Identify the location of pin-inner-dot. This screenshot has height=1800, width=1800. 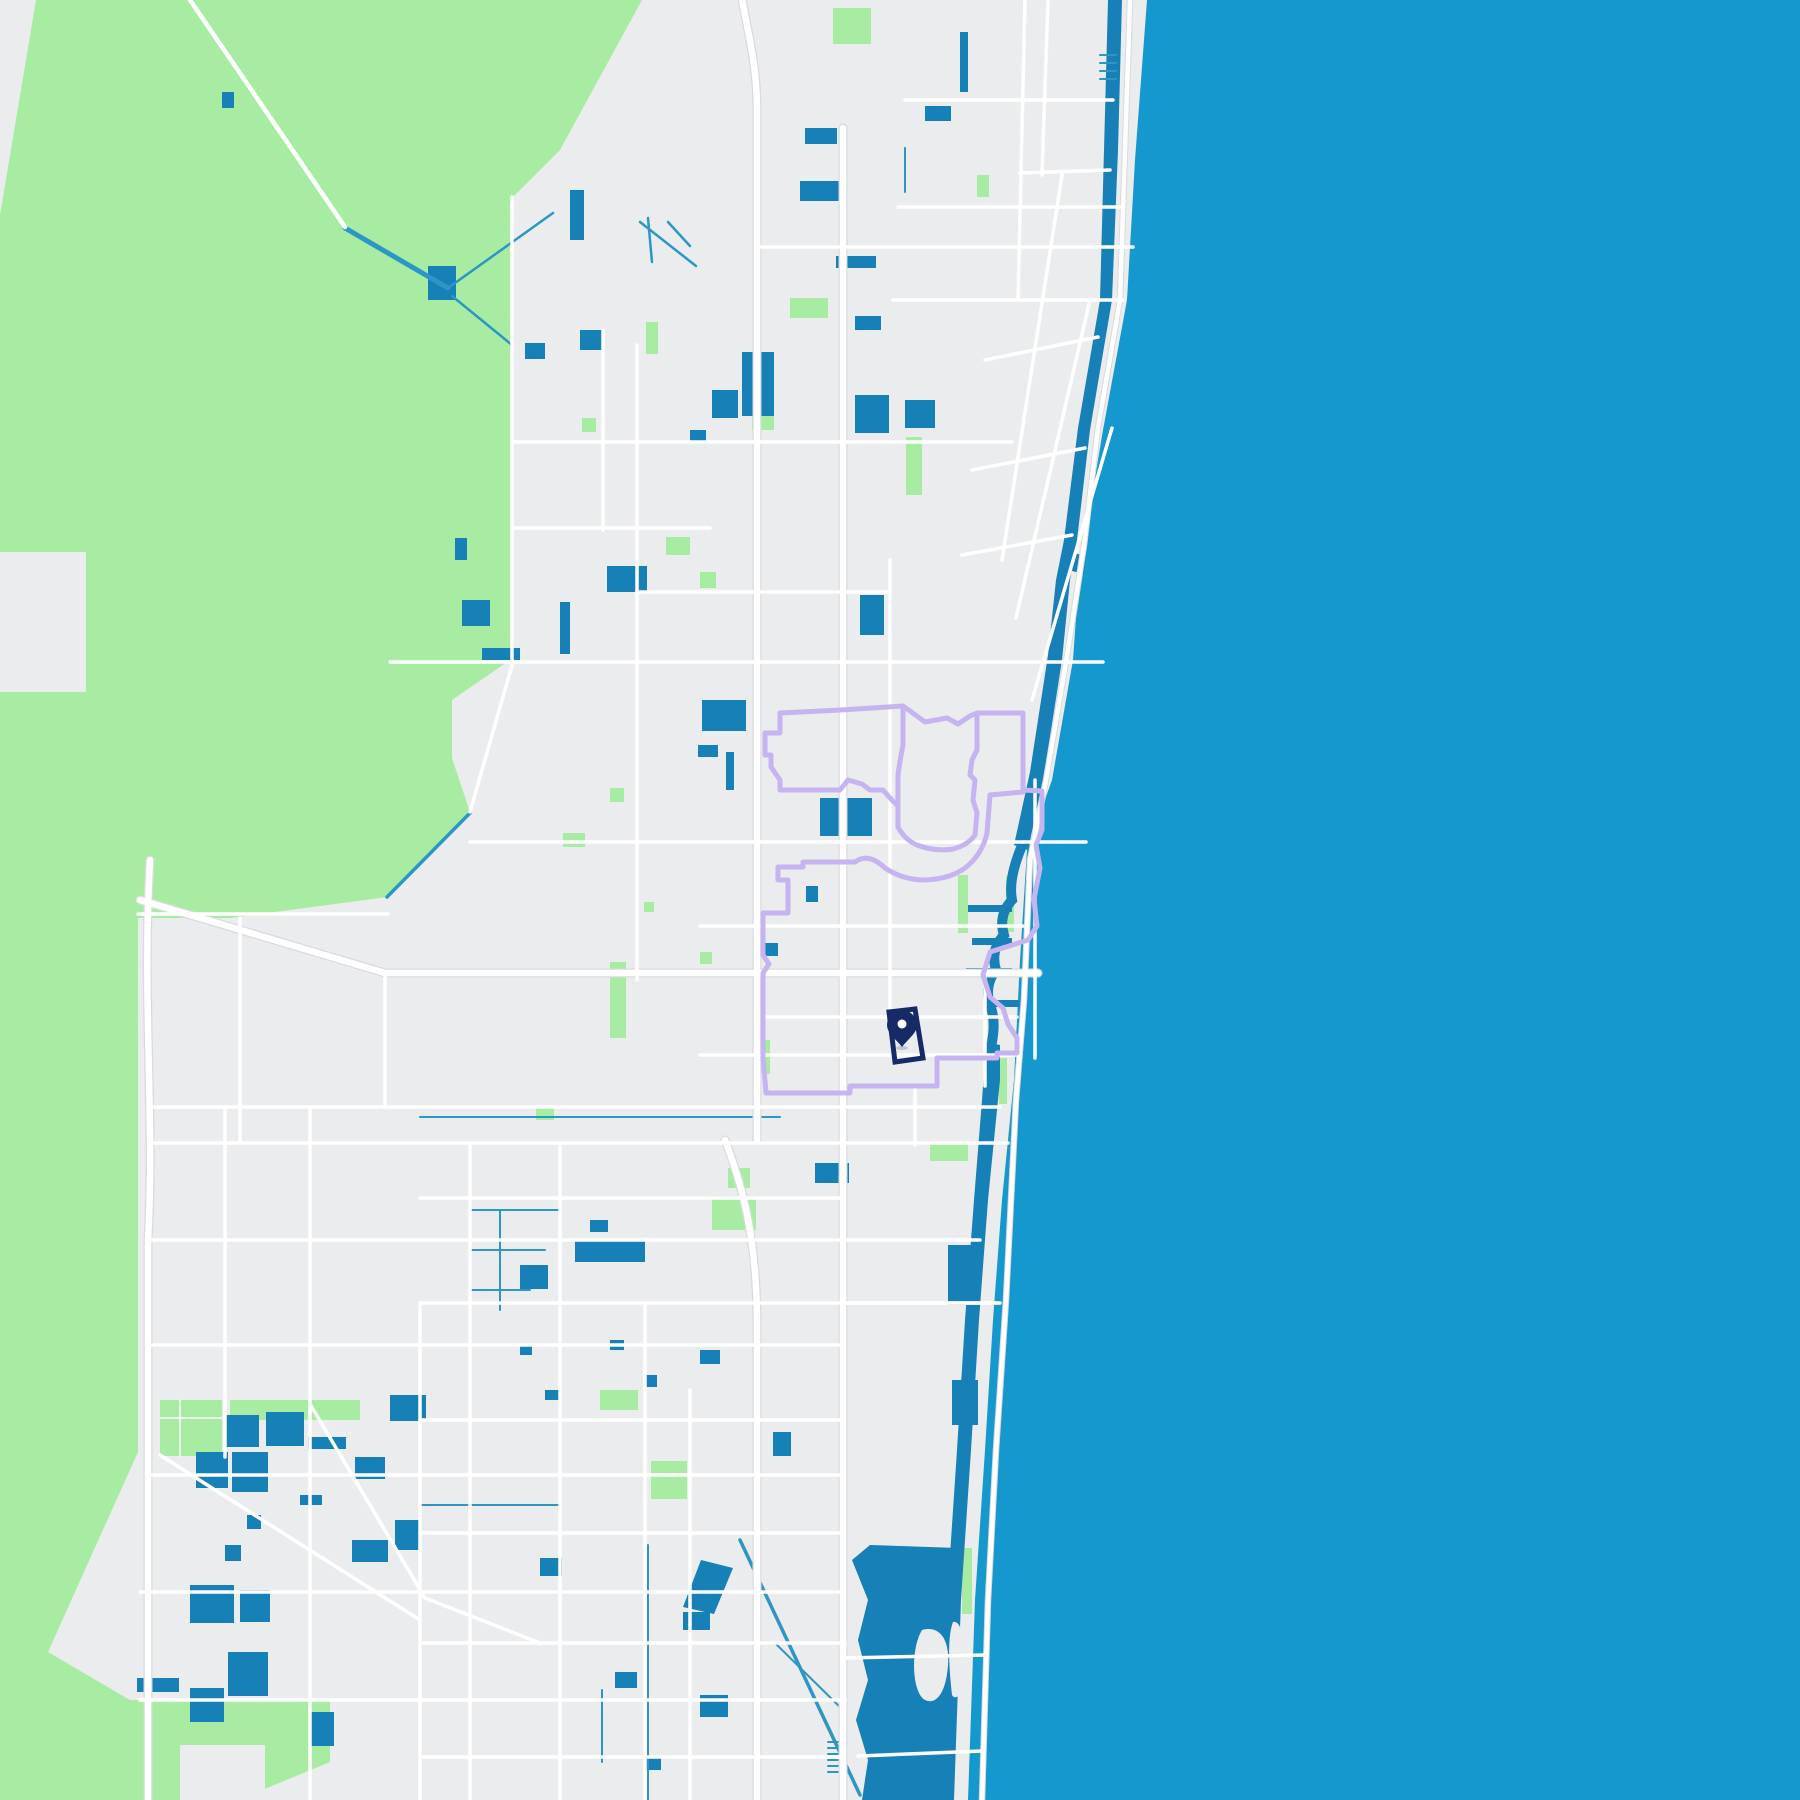
(902, 1024).